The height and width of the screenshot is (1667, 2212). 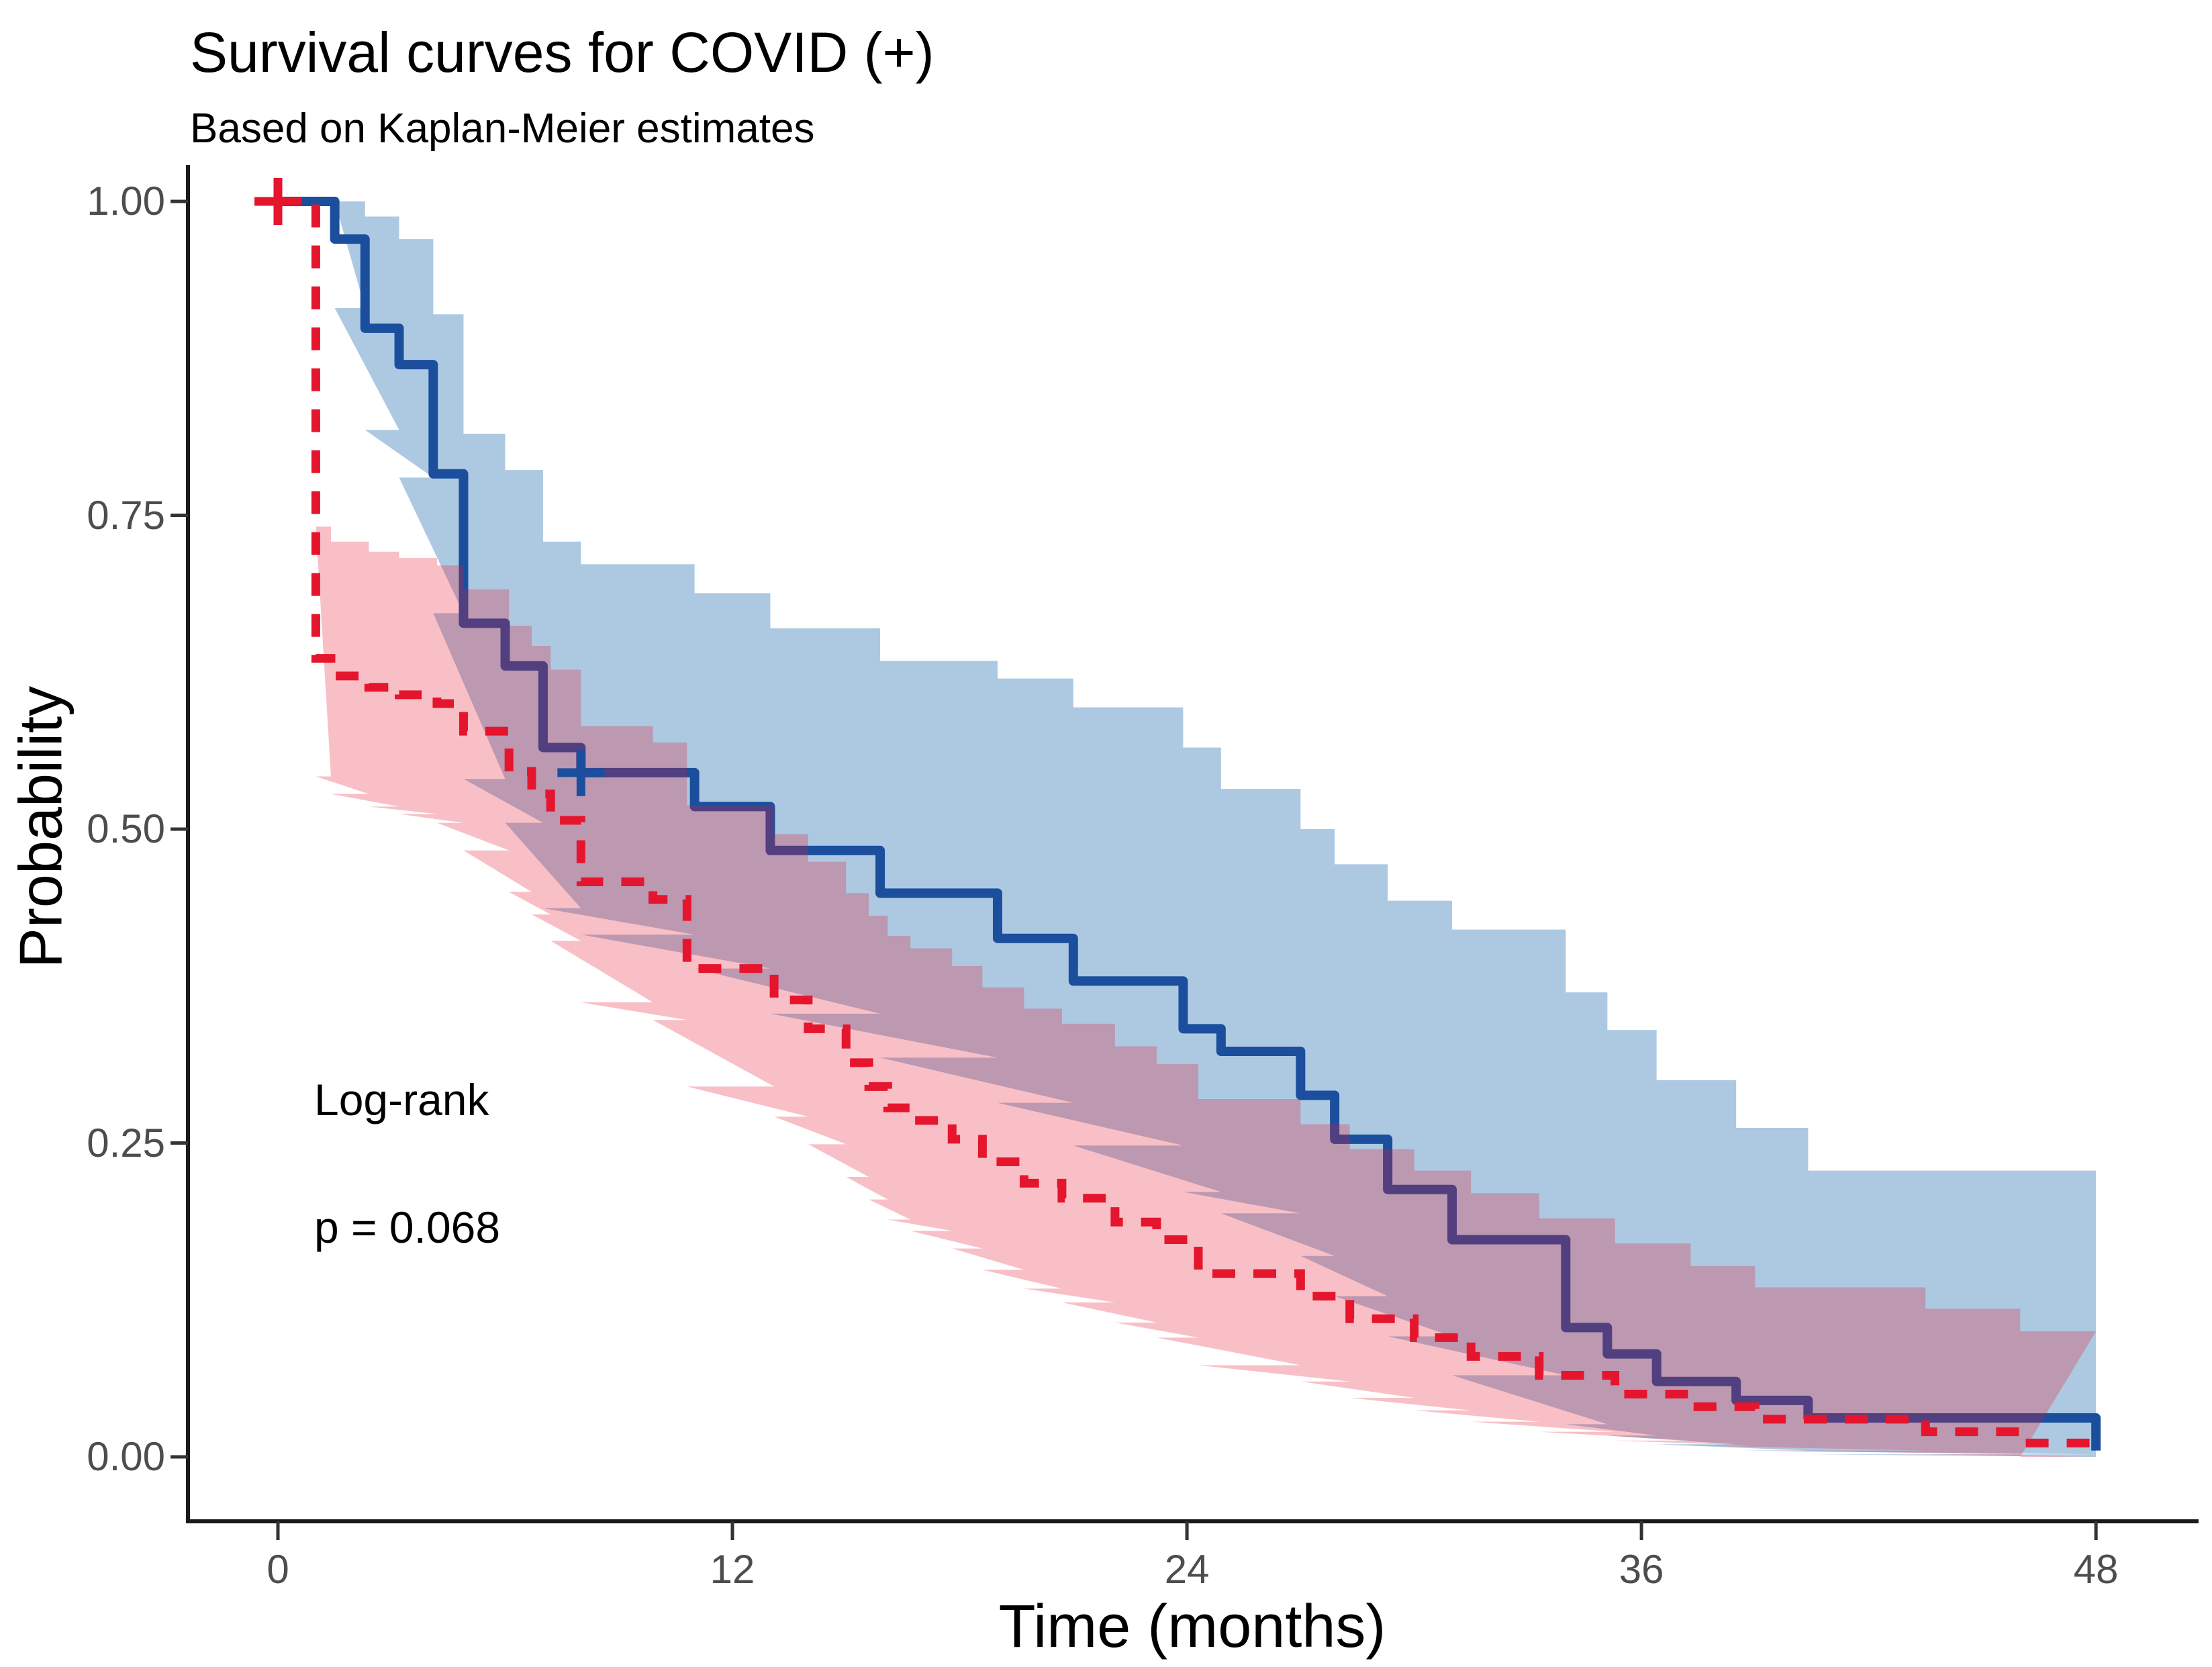 I want to click on chart-title: Survival curves for COVID (+), so click(x=562, y=52).